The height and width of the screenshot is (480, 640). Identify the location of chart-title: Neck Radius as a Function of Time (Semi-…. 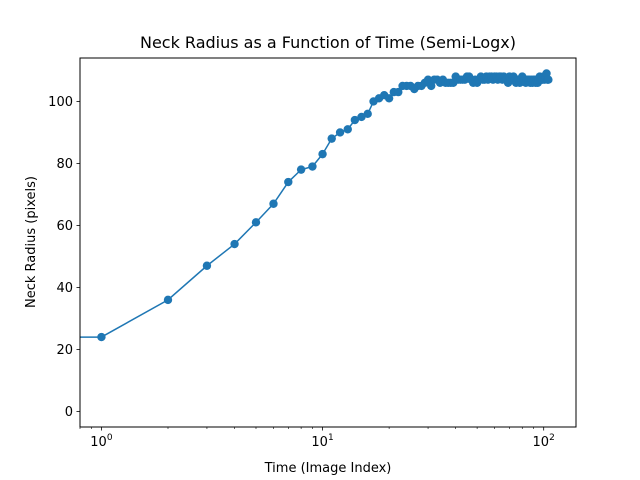
(328, 42).